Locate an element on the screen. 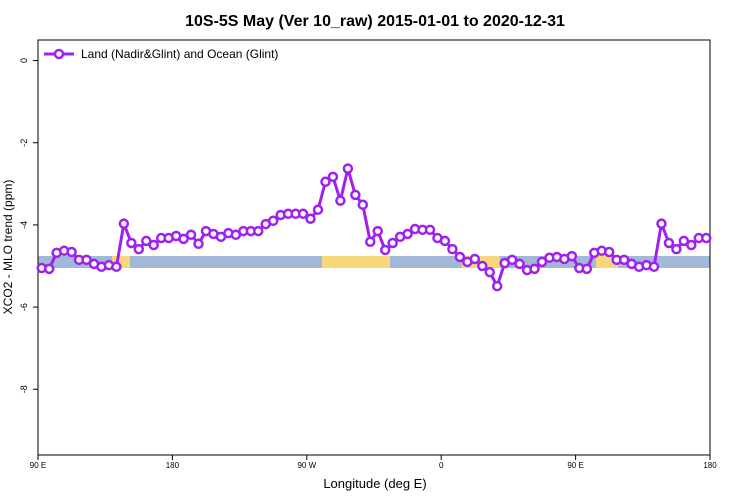  y-tick-label: -2 is located at coordinates (24, 143).